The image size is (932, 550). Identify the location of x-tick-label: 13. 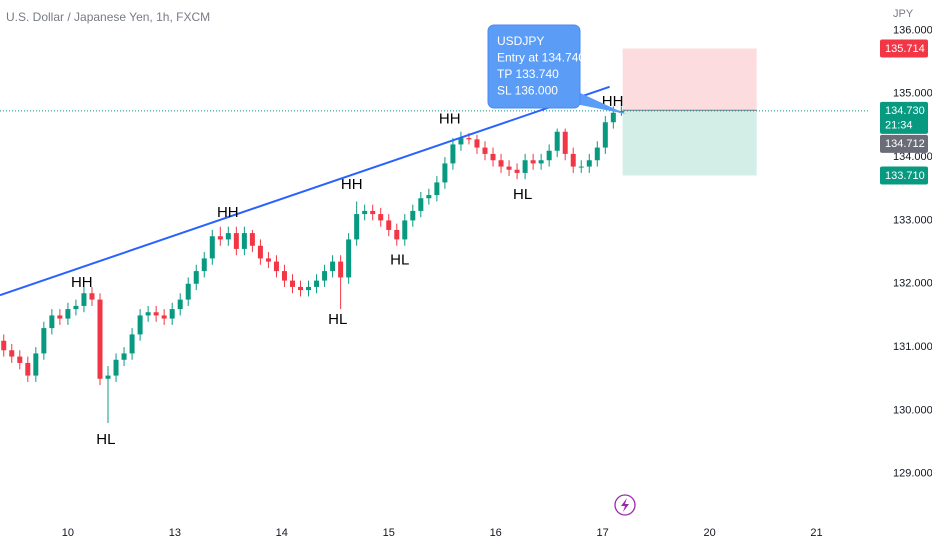
(175, 533).